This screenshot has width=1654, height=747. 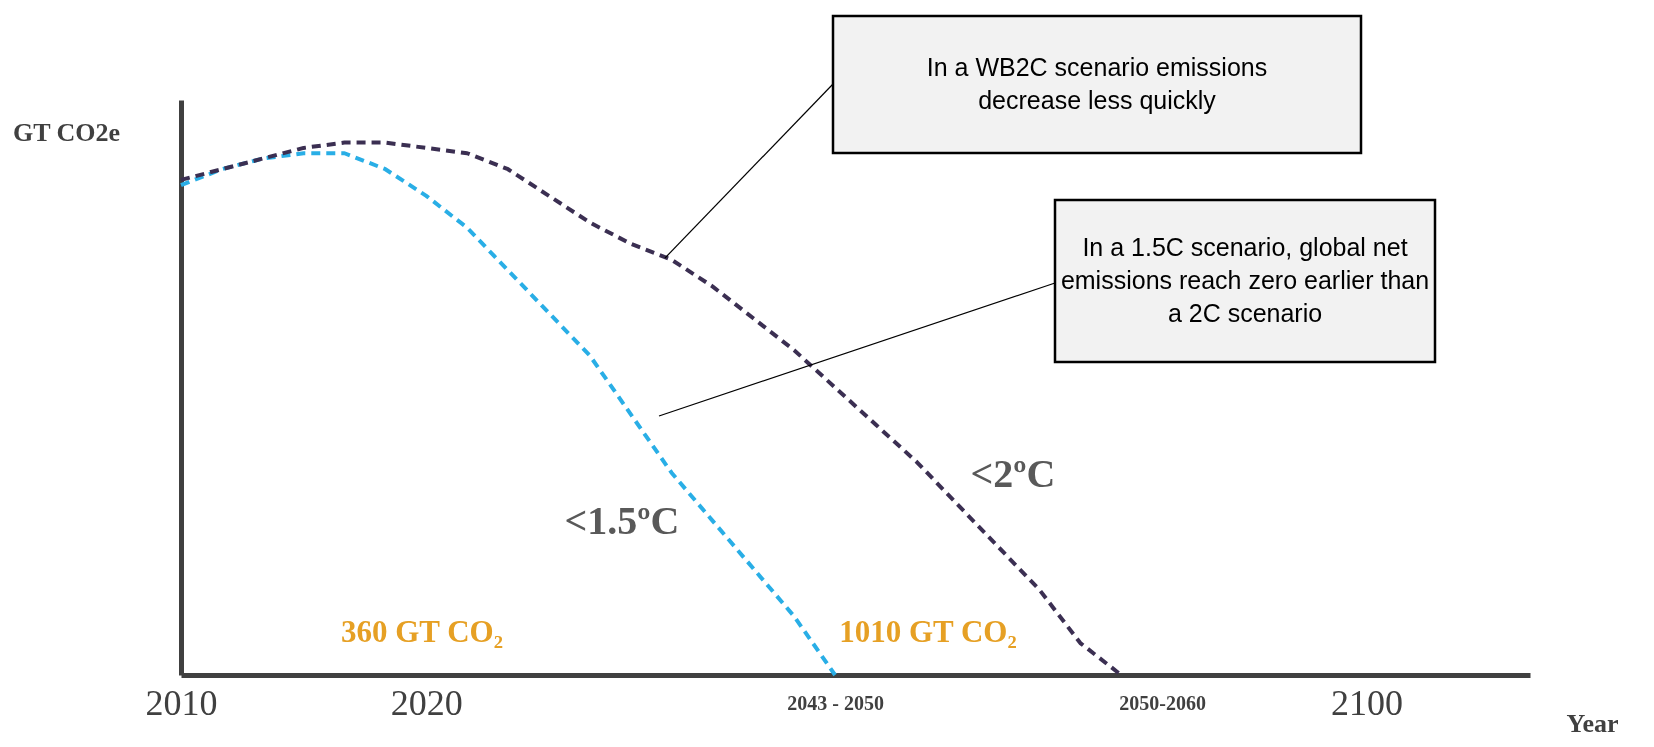 I want to click on annotation: 360 GT CO₂, so click(x=422, y=631).